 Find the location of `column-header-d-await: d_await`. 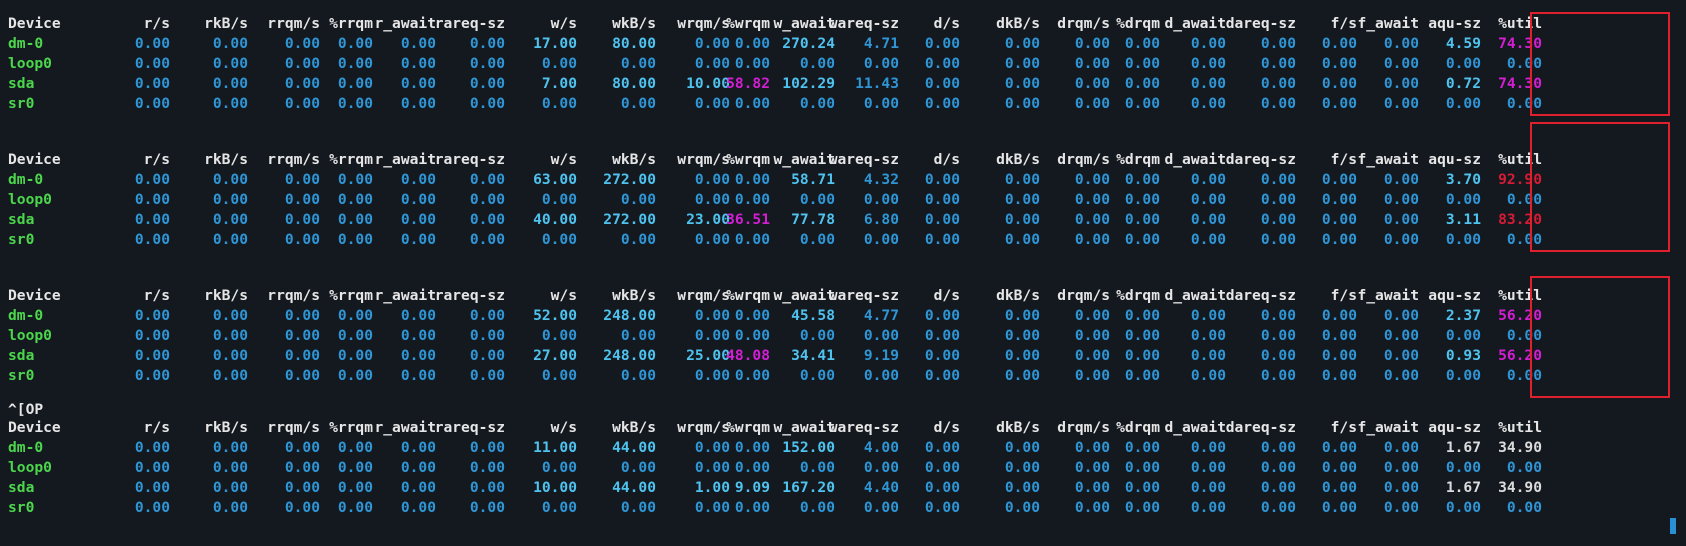

column-header-d-await: d_await is located at coordinates (1195, 295).